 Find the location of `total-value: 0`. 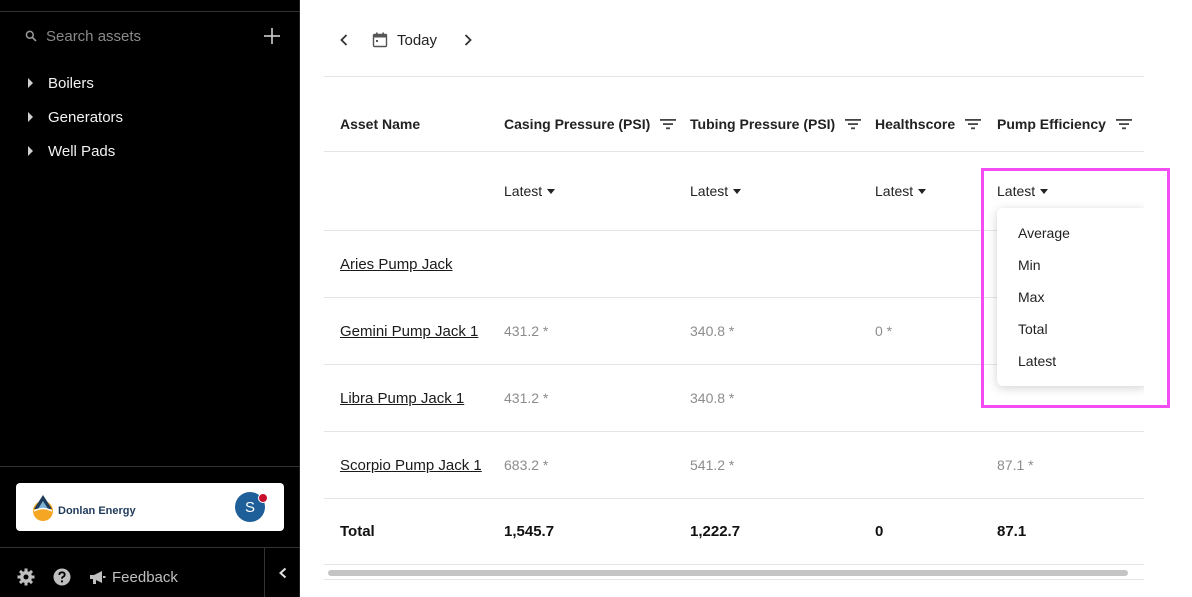

total-value: 0 is located at coordinates (879, 531).